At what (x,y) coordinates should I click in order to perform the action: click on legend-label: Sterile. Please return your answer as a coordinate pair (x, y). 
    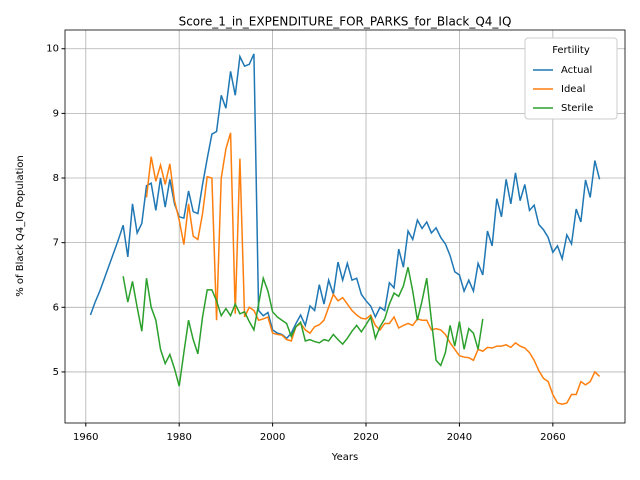
    Looking at the image, I should click on (577, 108).